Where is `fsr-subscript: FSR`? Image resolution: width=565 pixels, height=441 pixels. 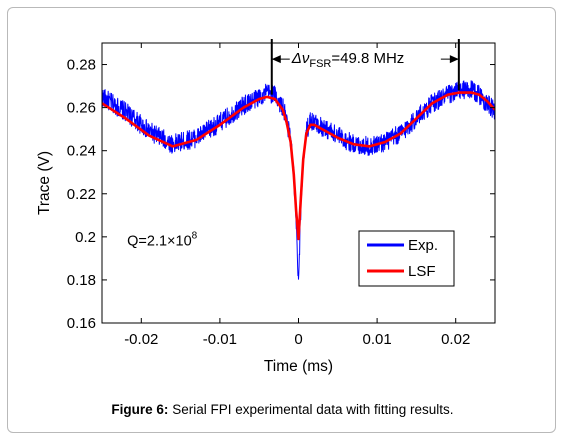
fsr-subscript: FSR is located at coordinates (320, 64).